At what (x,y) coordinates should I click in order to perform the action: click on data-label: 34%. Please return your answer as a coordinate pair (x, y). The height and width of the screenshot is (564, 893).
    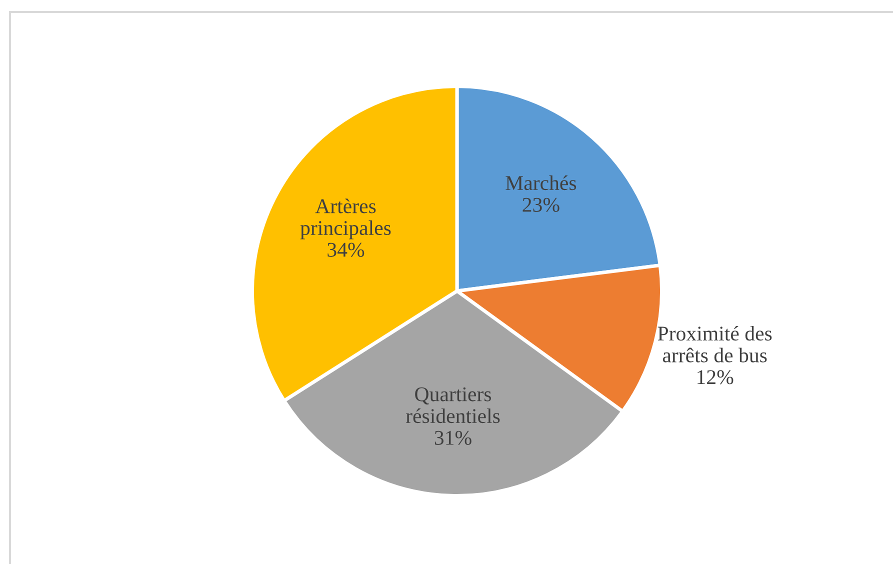
    Looking at the image, I should click on (346, 249).